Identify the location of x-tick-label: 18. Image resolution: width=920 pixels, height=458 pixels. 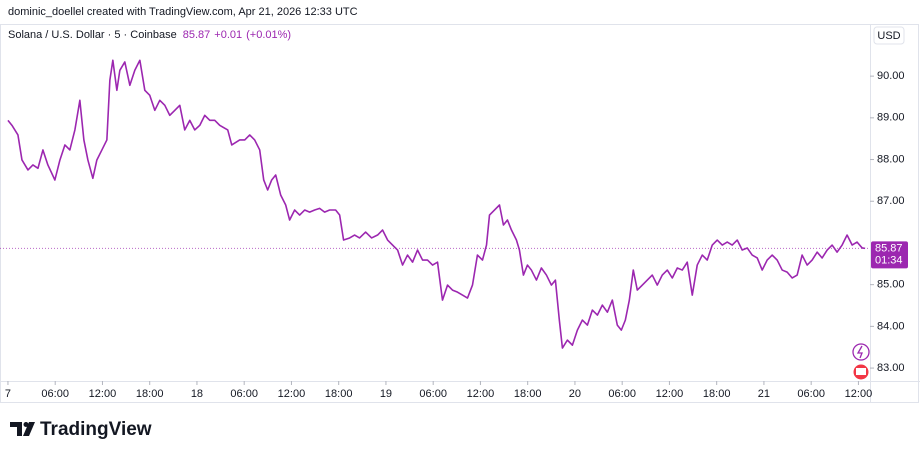
(197, 394).